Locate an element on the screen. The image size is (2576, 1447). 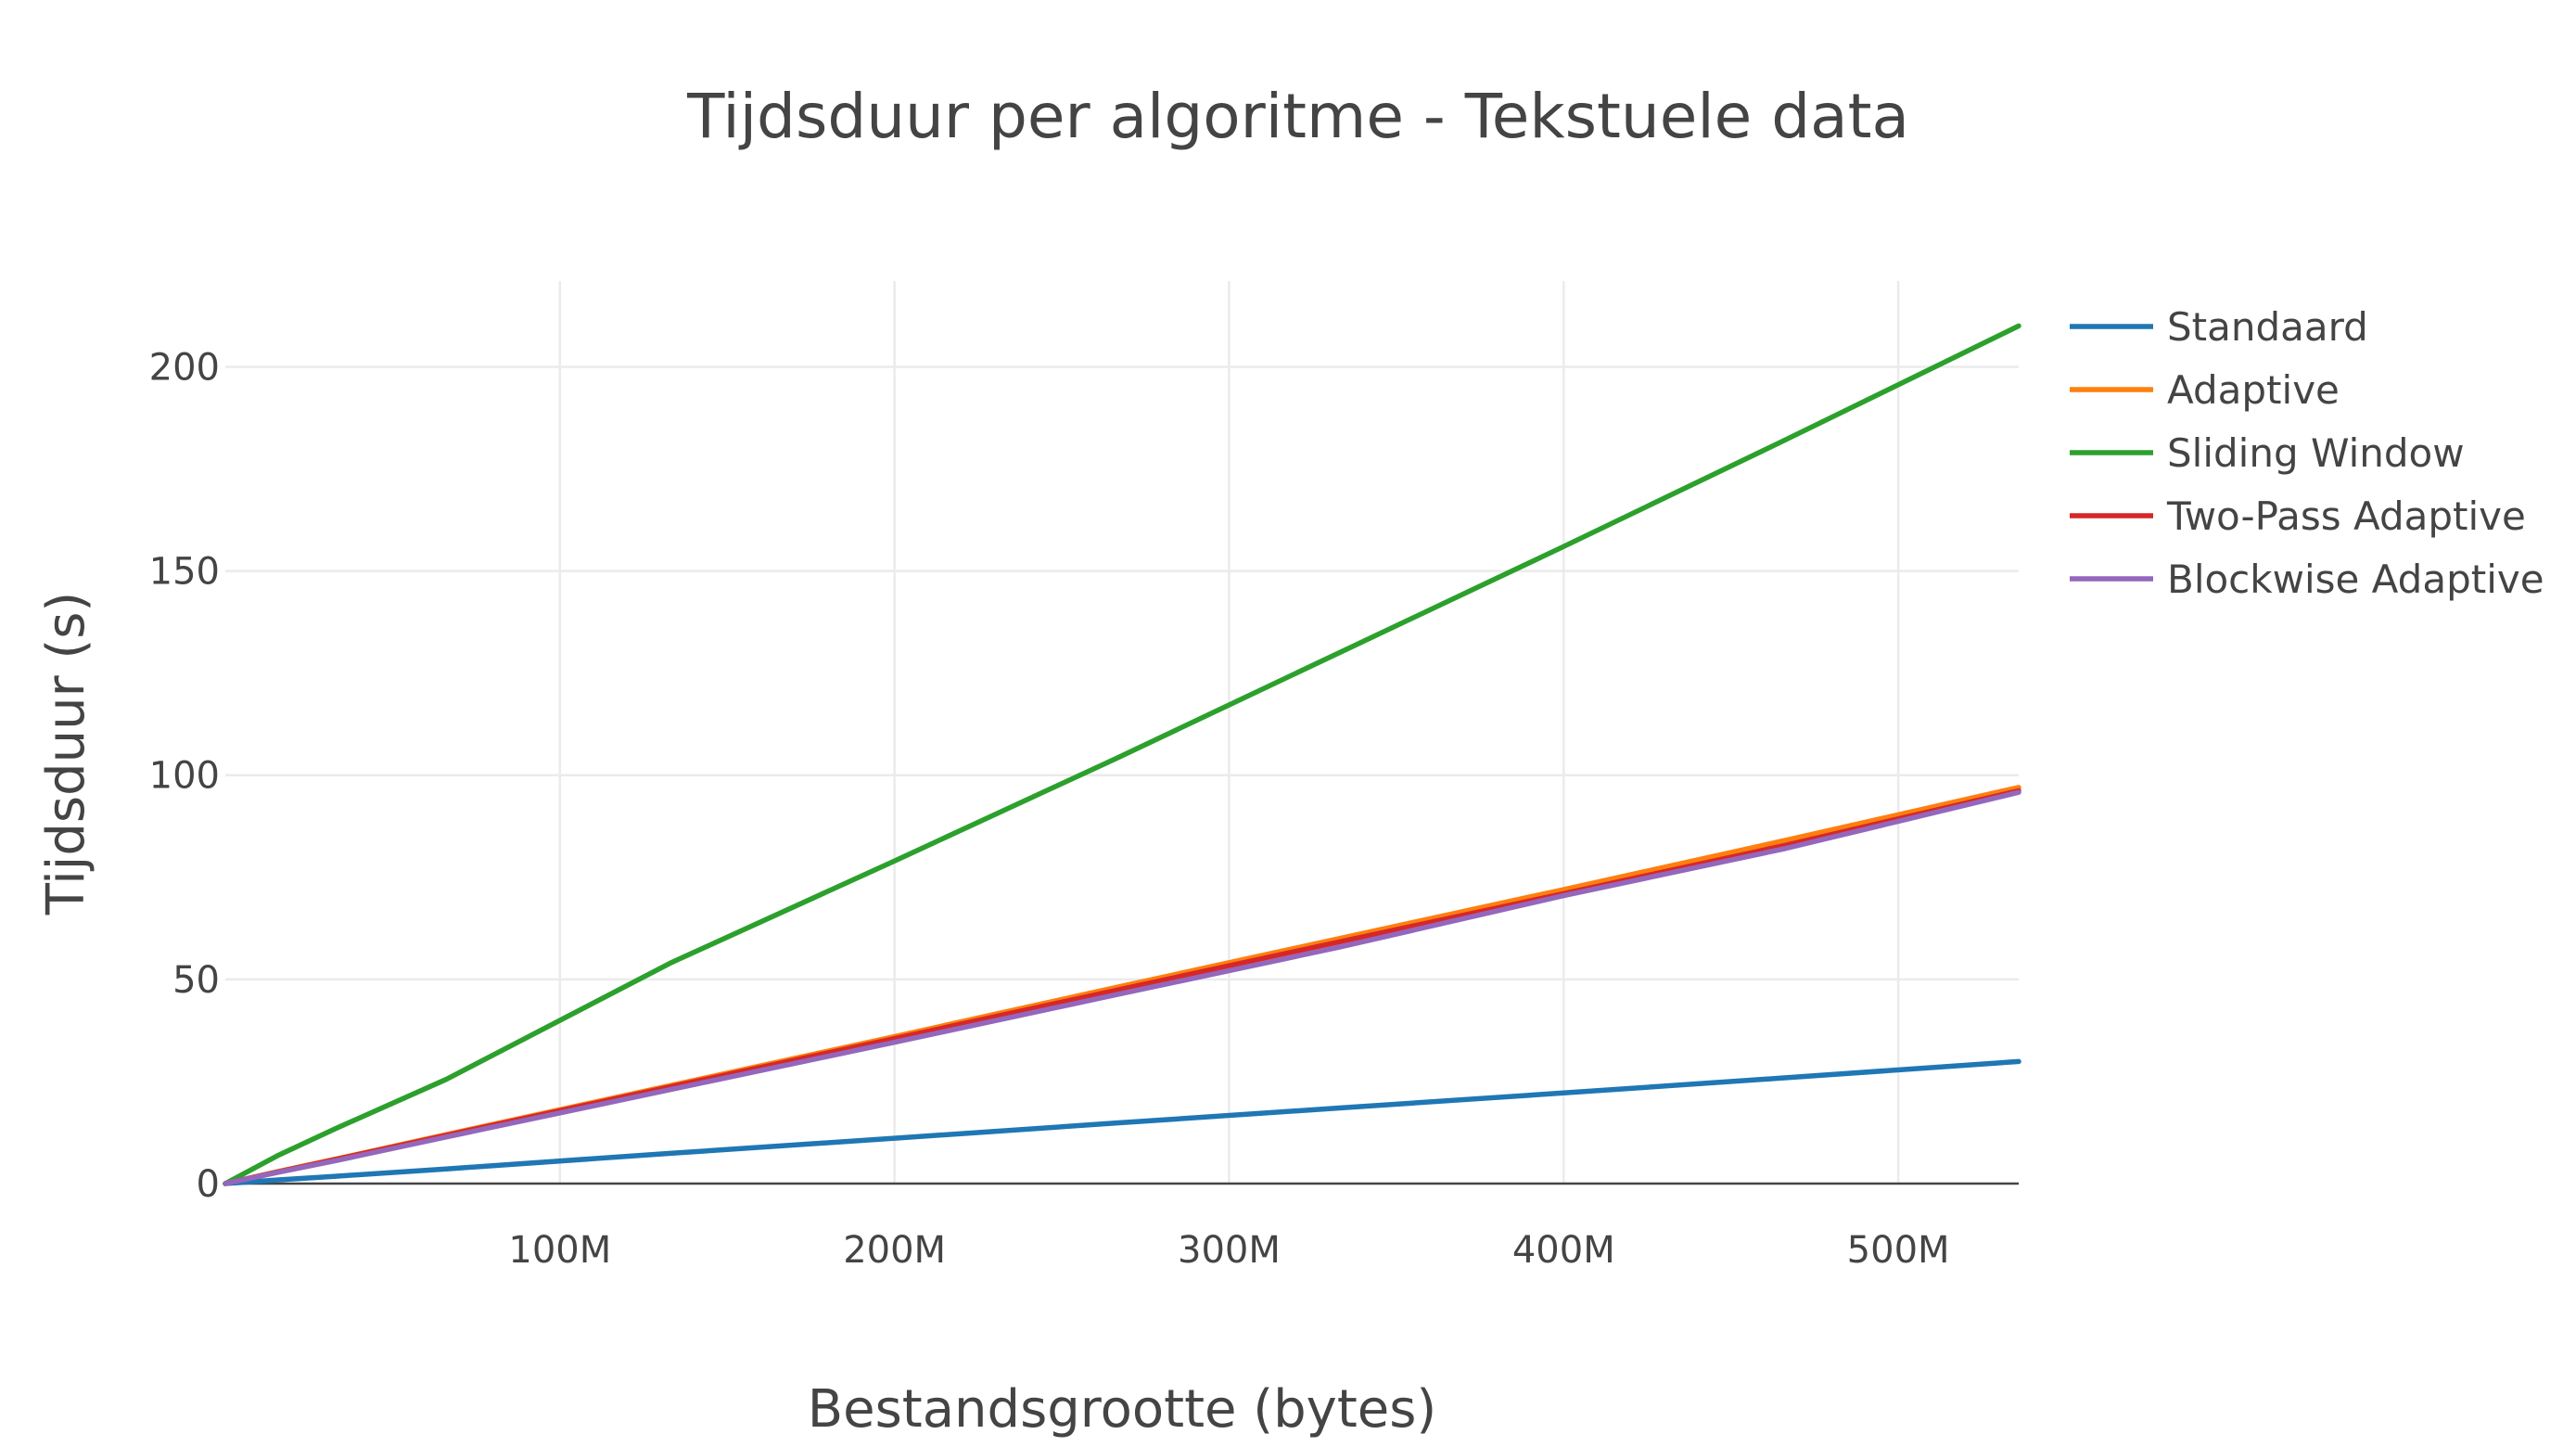
legend-label: Two-Pass Adaptive is located at coordinates (2346, 516).